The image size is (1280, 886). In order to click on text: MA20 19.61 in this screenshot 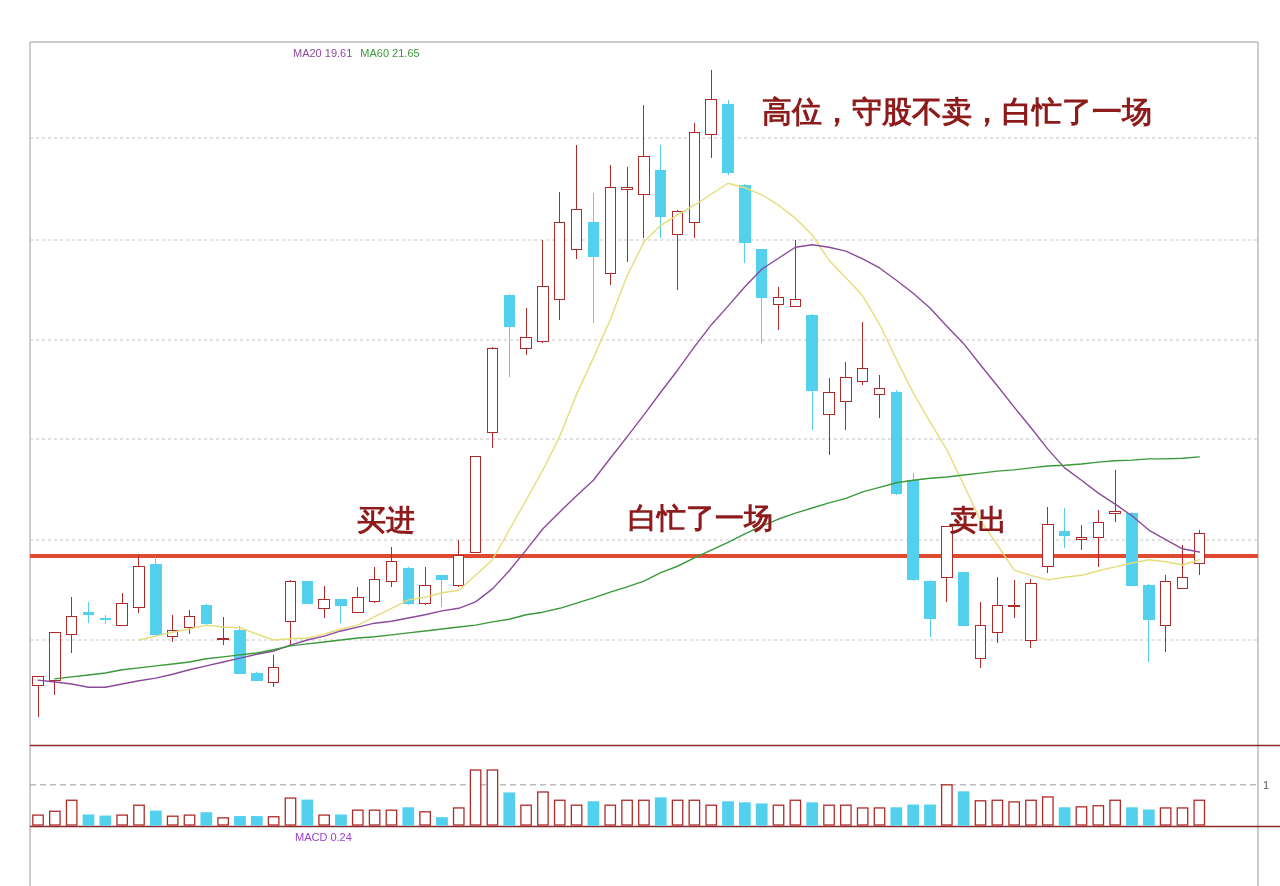, I will do `click(323, 53)`.